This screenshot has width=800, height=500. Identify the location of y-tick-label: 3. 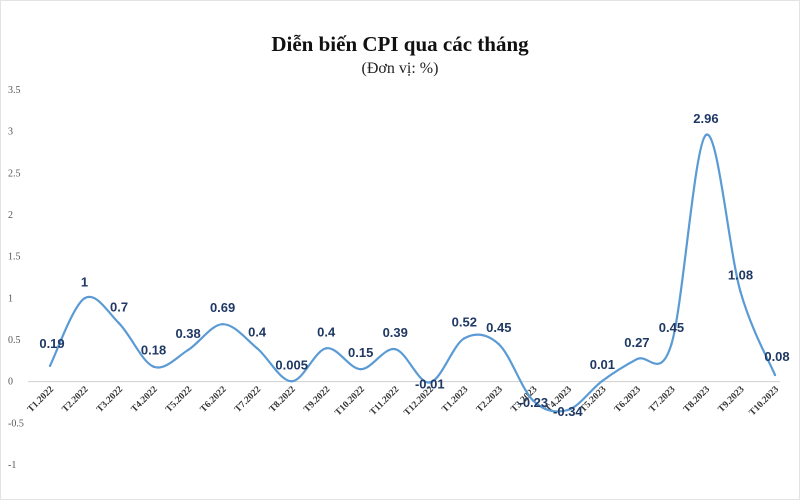
(10, 132).